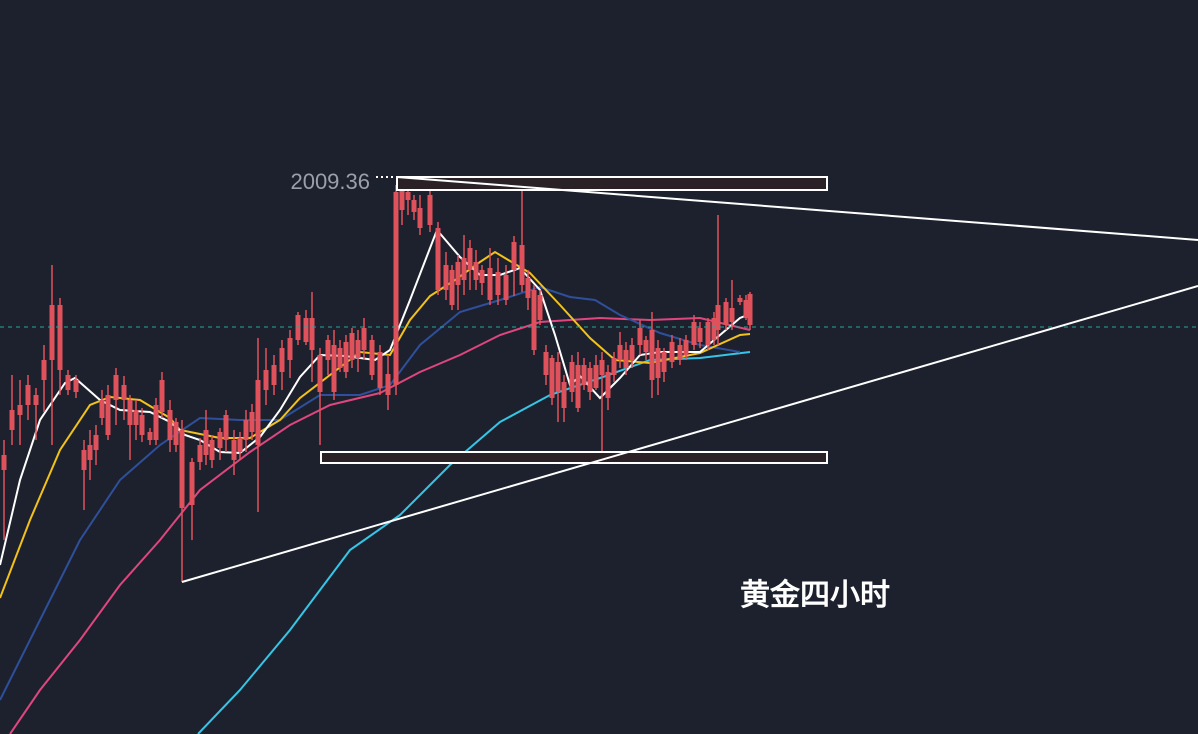  What do you see at coordinates (330, 181) in the screenshot?
I see `swing-high-price-label: 2009.36` at bounding box center [330, 181].